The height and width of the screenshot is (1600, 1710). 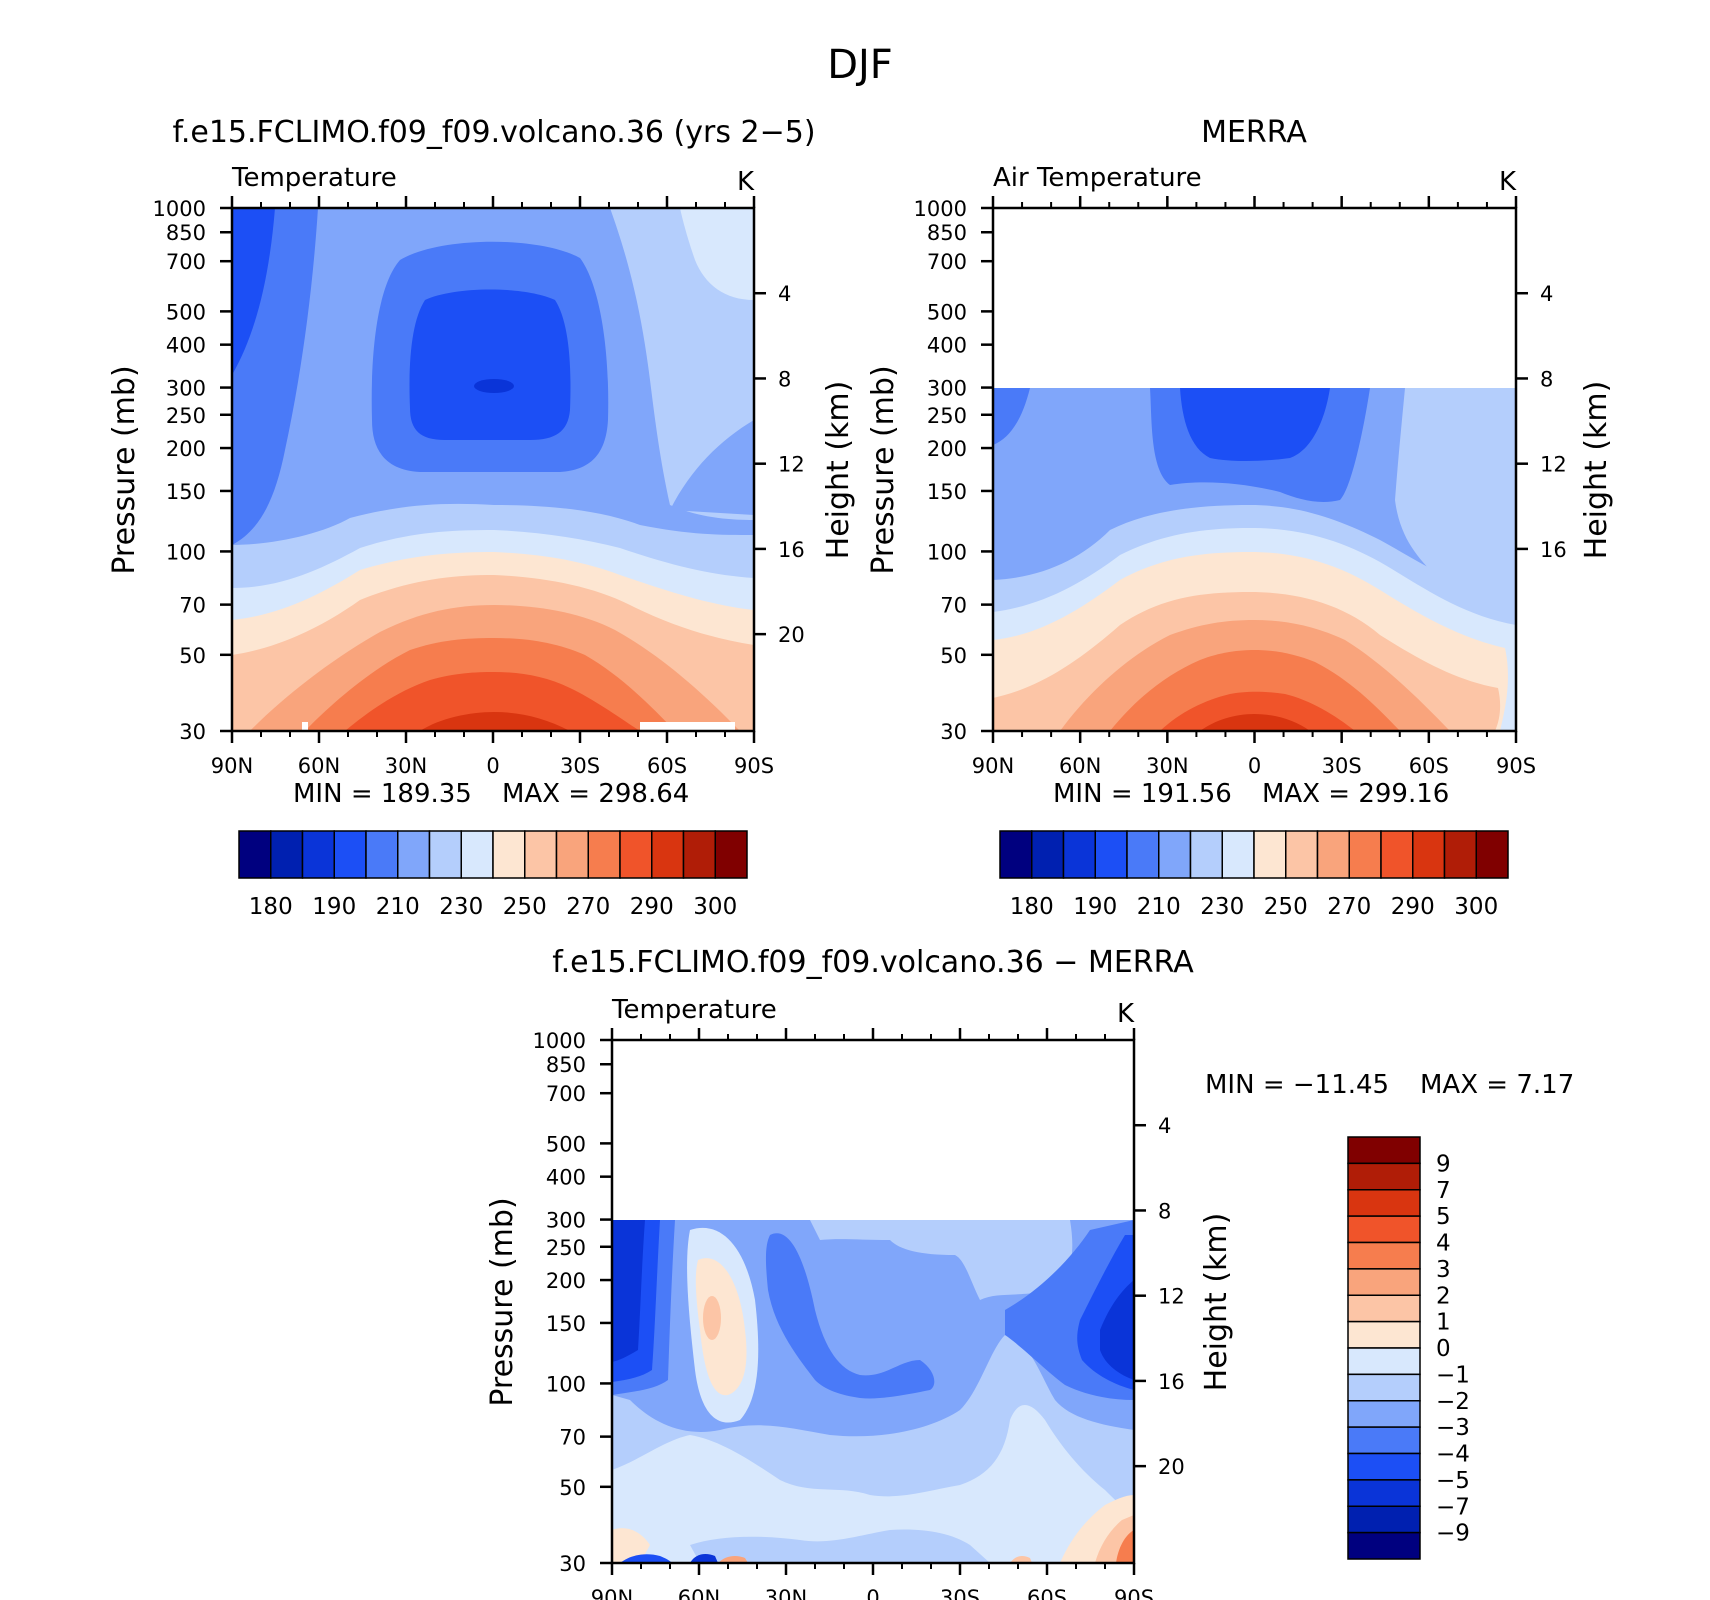 What do you see at coordinates (566, 1094) in the screenshot?
I see `diff-y-tick-label: 700` at bounding box center [566, 1094].